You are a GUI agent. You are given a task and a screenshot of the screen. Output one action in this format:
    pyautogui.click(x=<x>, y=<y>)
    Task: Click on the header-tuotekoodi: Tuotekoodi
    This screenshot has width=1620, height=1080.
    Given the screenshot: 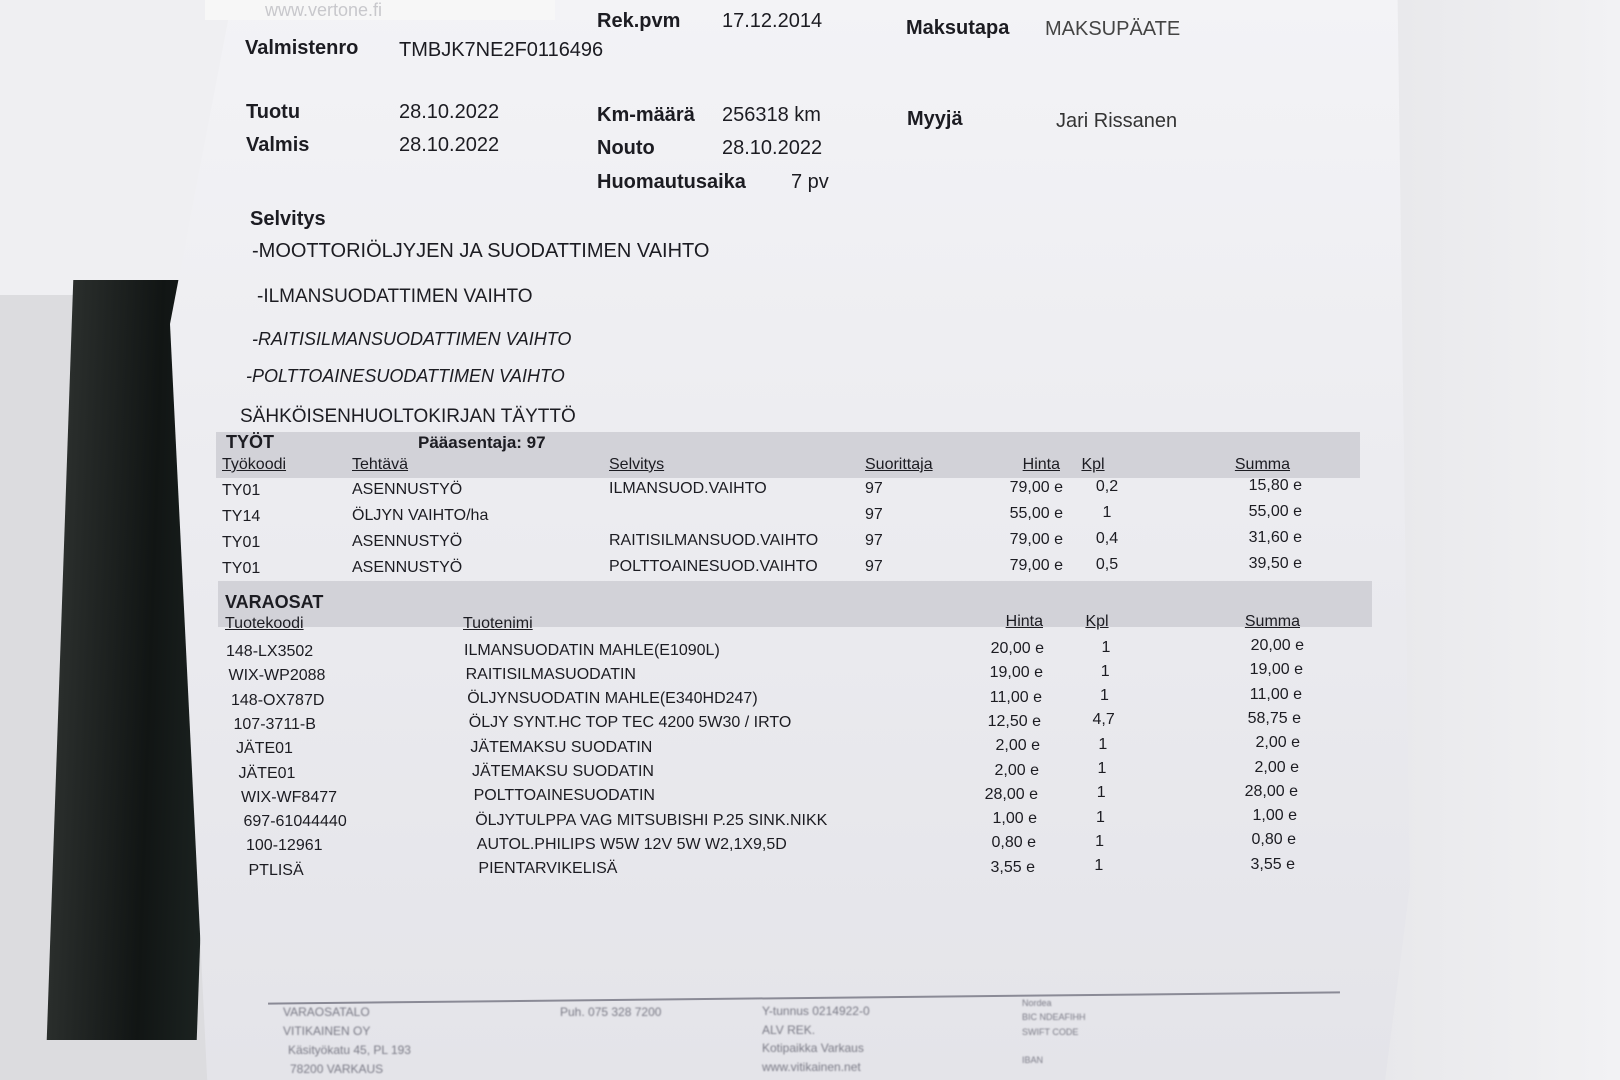 What is the action you would take?
    pyautogui.click(x=264, y=623)
    